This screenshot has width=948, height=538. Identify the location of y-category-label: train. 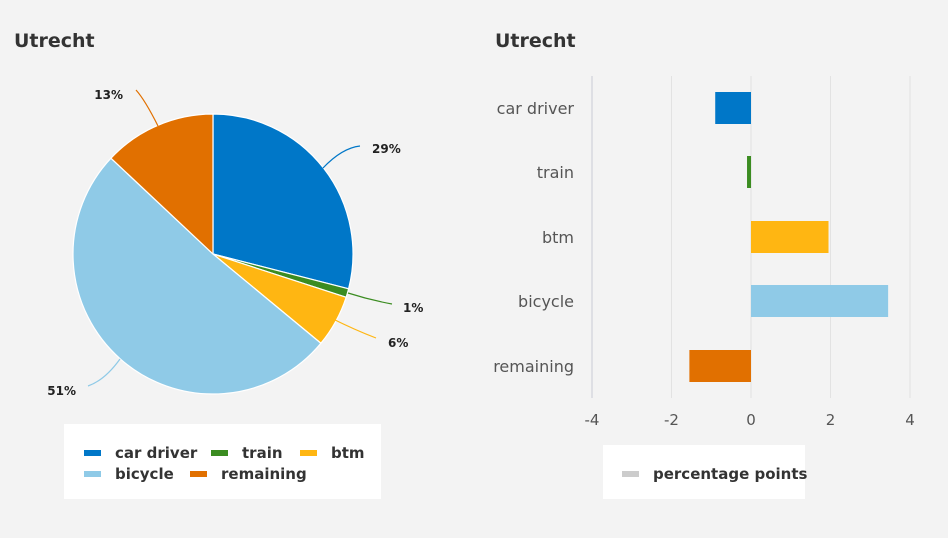
(555, 172).